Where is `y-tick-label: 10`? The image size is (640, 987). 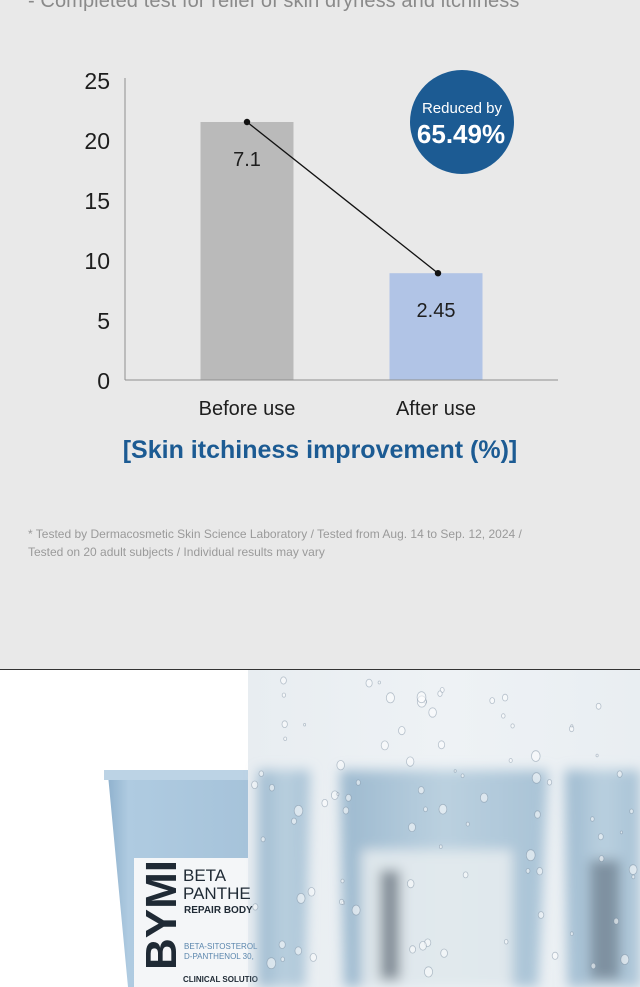 y-tick-label: 10 is located at coordinates (97, 261).